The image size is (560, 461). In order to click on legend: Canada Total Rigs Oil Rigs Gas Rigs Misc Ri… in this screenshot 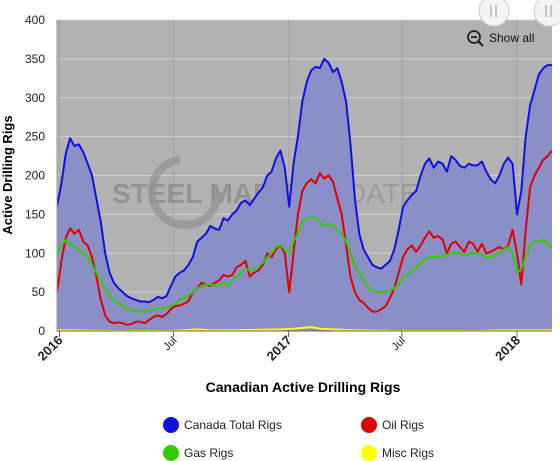, I will do `click(298, 439)`.